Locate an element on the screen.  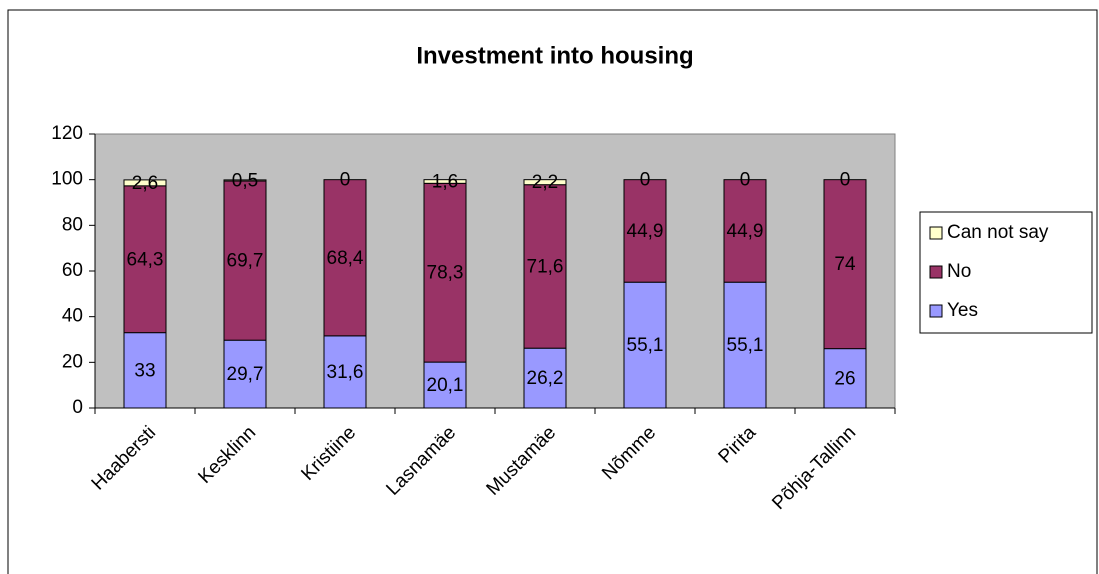
value-label: 64,3 is located at coordinates (145, 259).